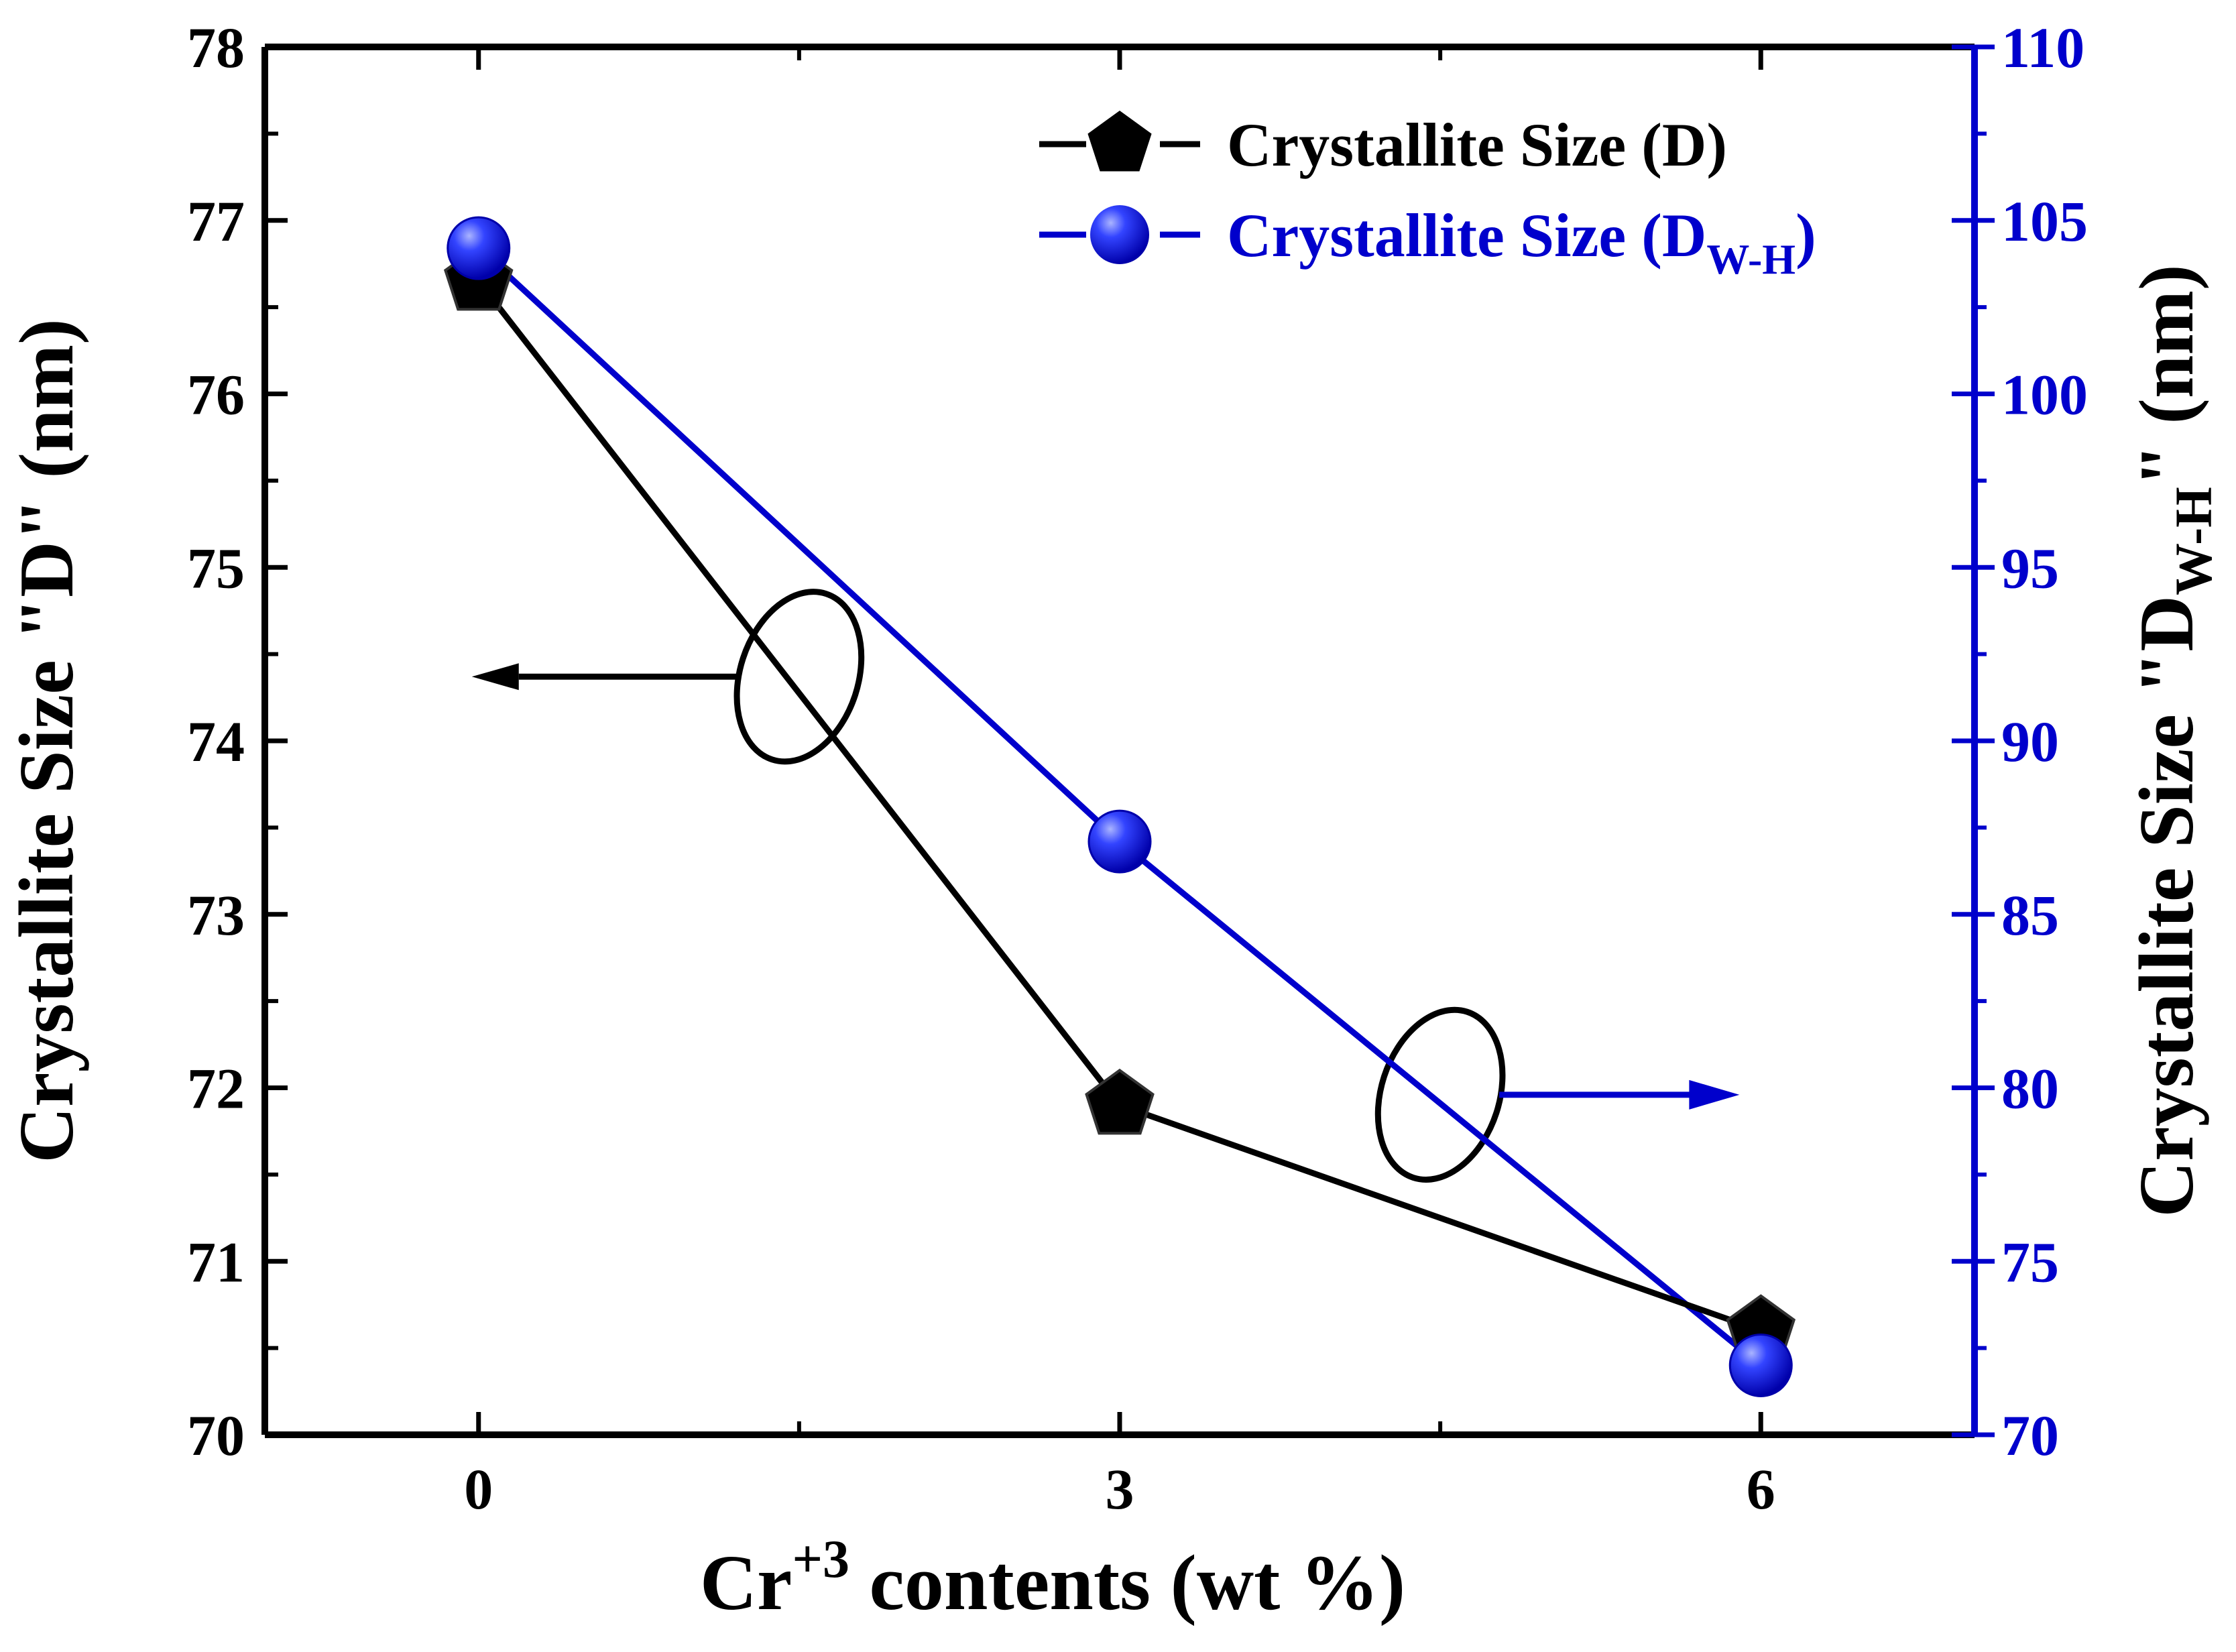 The image size is (2236, 1652). Describe the element at coordinates (1761, 1489) in the screenshot. I see `x-tick-label: 6` at that location.